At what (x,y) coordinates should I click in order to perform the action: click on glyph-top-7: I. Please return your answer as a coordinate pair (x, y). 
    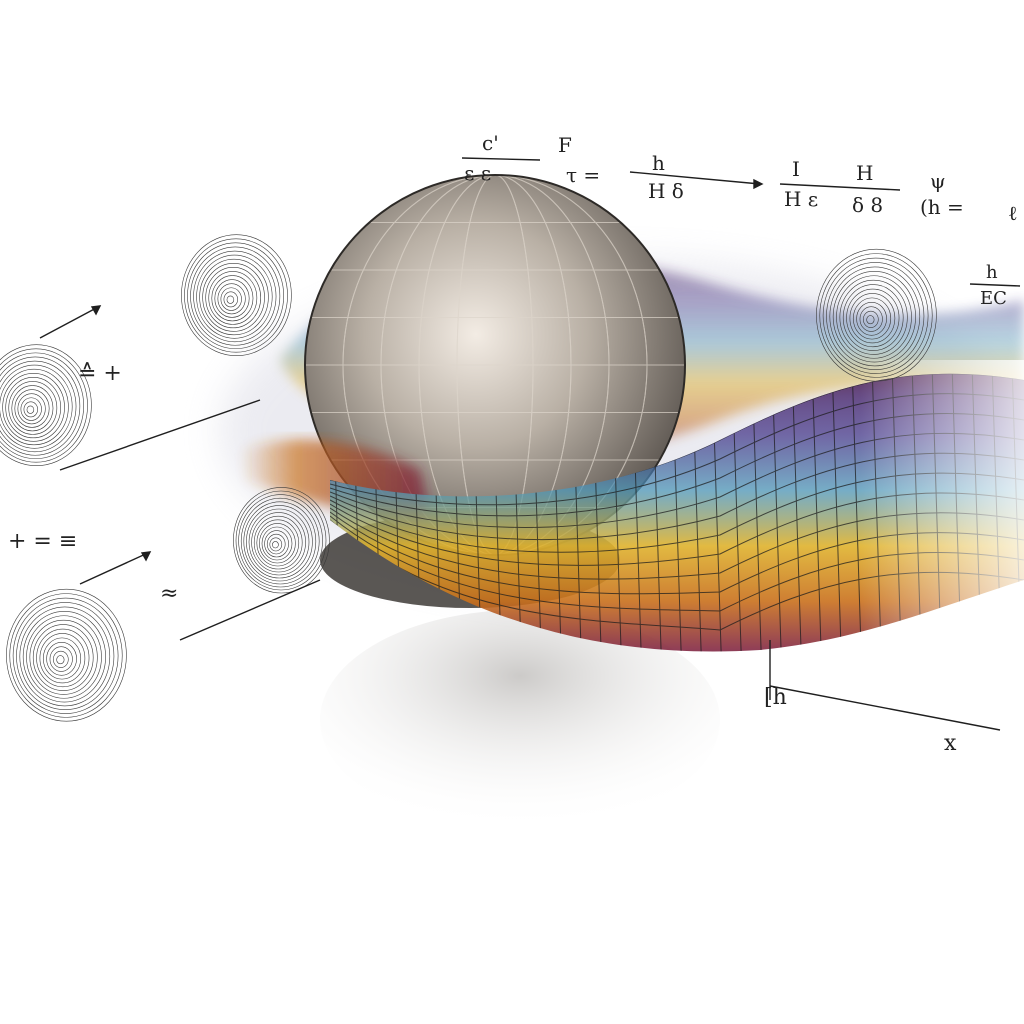
    Looking at the image, I should click on (796, 169).